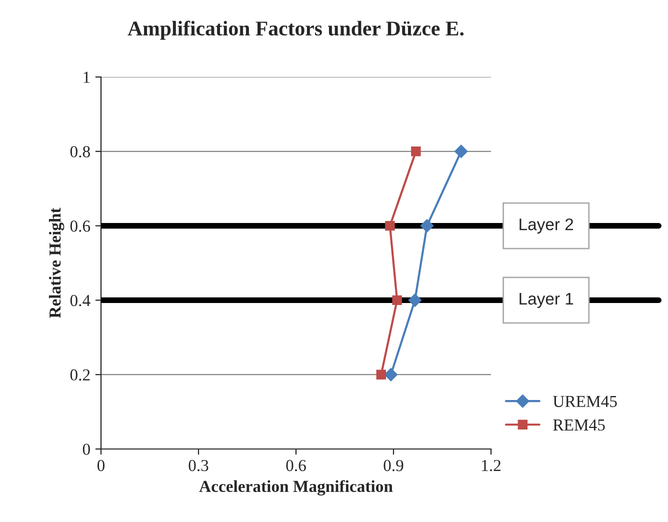 This screenshot has width=668, height=522. What do you see at coordinates (296, 466) in the screenshot?
I see `x-tick-label: 0.6` at bounding box center [296, 466].